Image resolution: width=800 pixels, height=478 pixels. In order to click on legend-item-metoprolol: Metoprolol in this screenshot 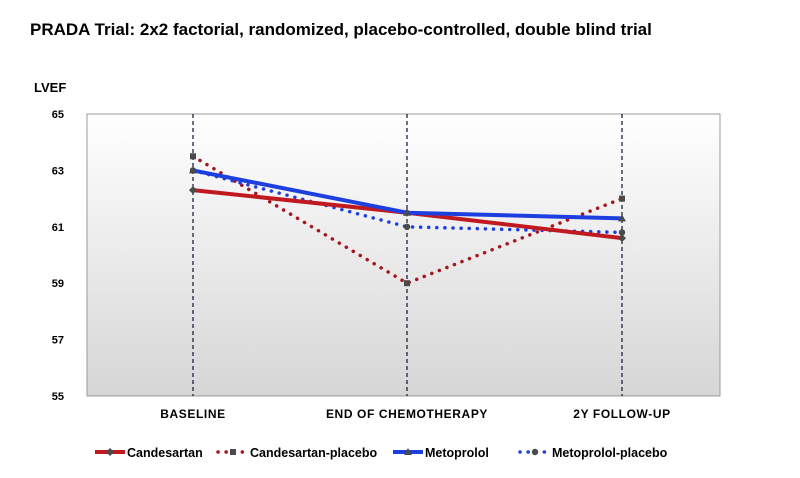, I will do `click(441, 453)`.